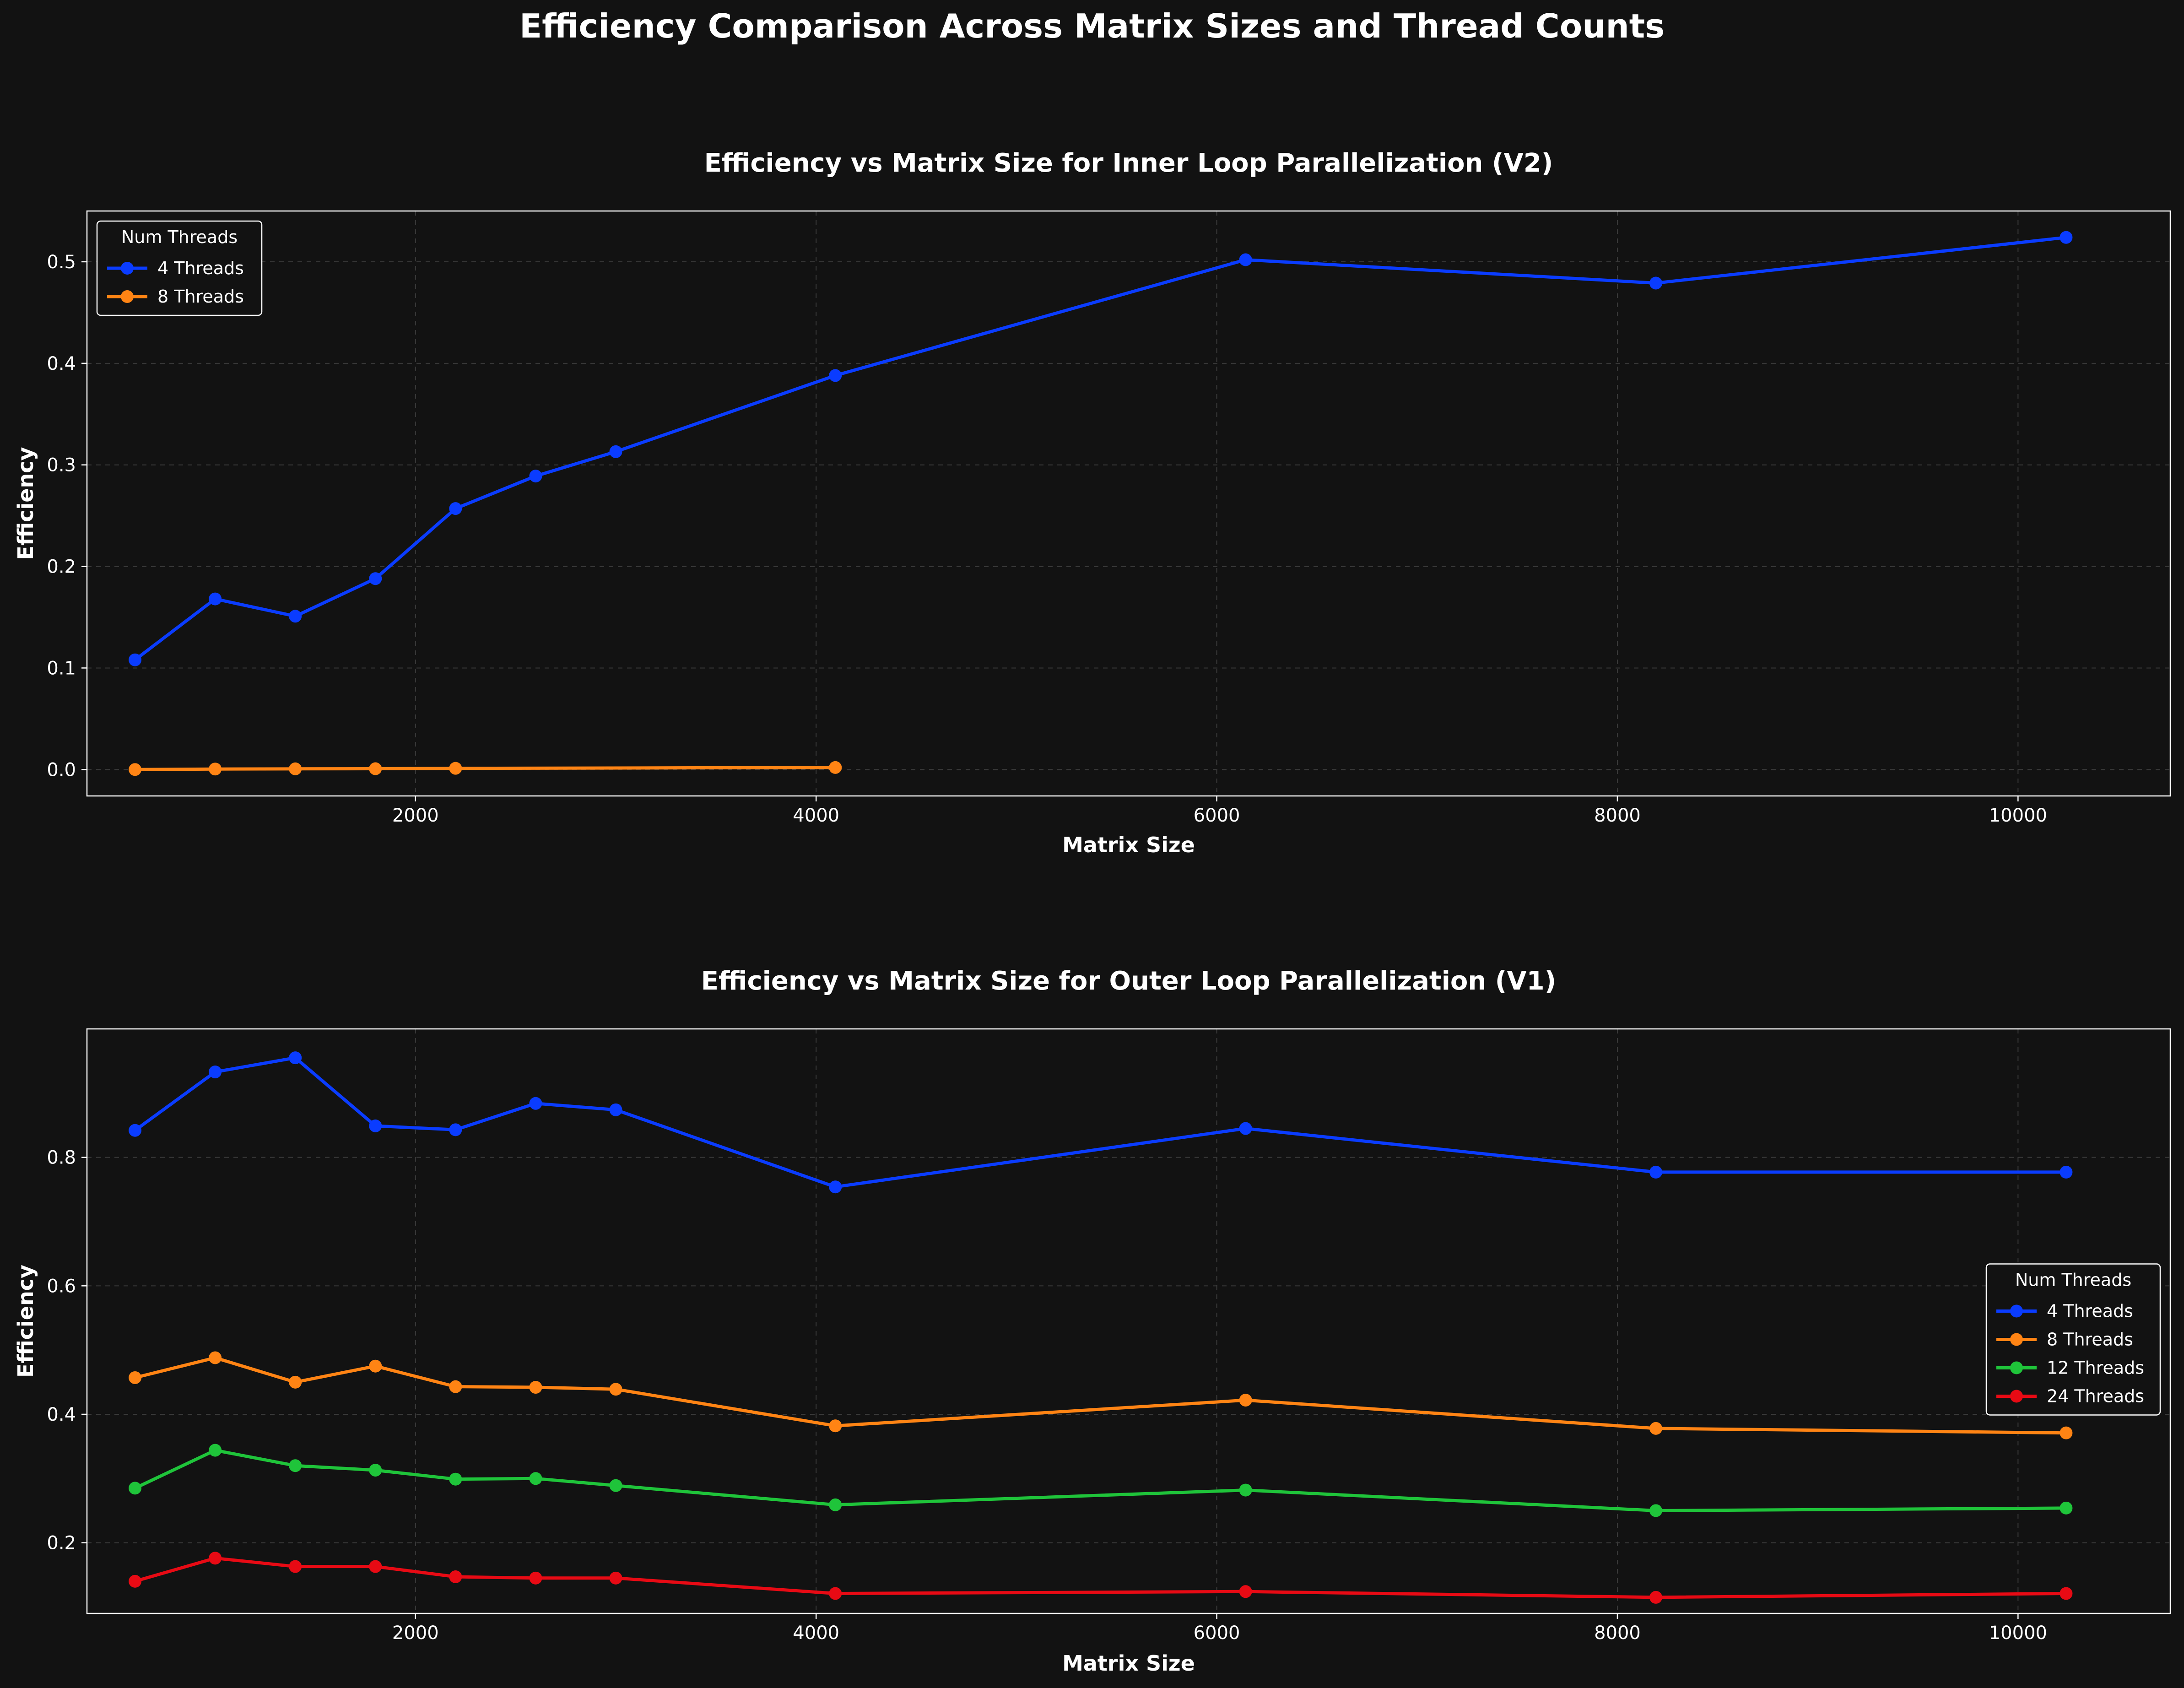 The height and width of the screenshot is (1688, 2184). Describe the element at coordinates (1101, 1122) in the screenshot. I see `series-4-threads` at that location.